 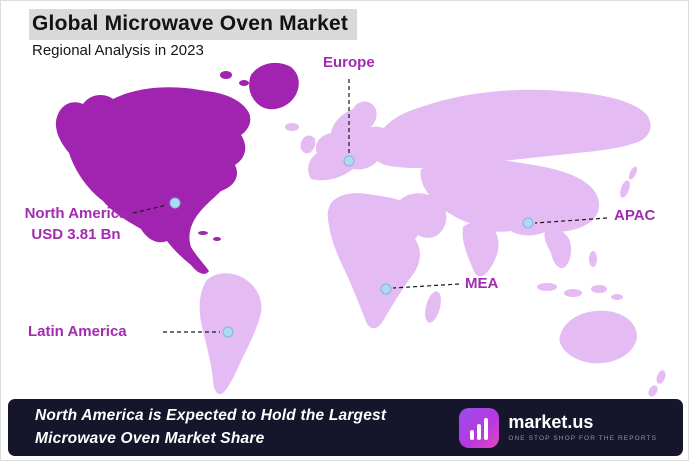 I want to click on logo-tagline: ONE STOP SHOP FOR THE REPORTS, so click(x=582, y=439).